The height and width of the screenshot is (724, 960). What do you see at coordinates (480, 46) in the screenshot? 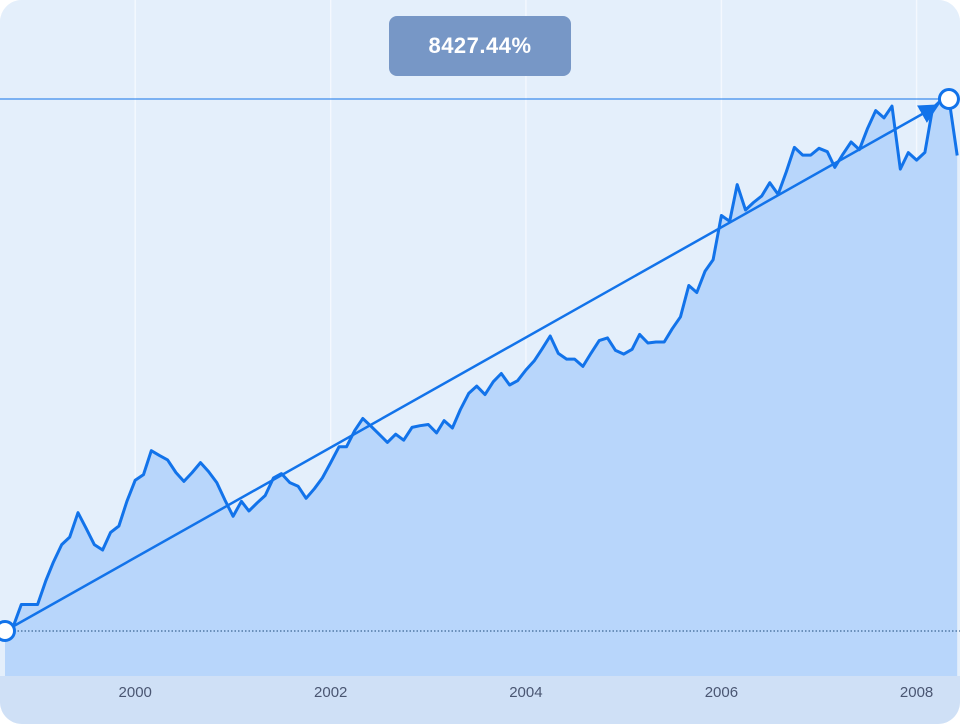
I see `change-percent-badge: 8427.44%` at bounding box center [480, 46].